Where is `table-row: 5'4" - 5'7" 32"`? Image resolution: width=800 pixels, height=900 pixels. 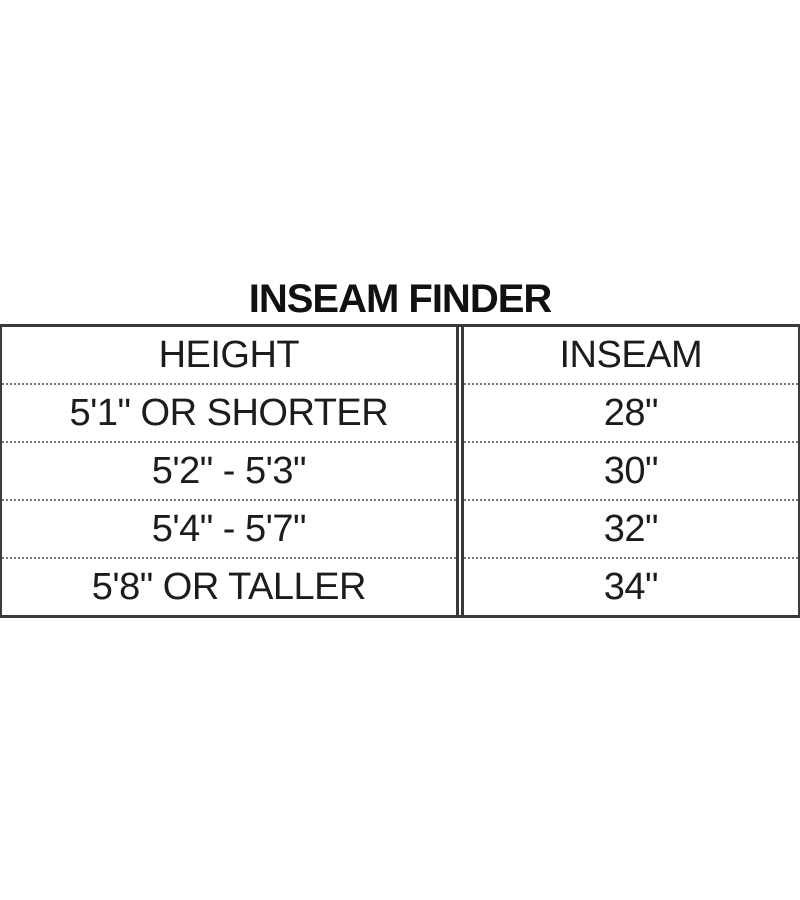 table-row: 5'4" - 5'7" 32" is located at coordinates (400, 528).